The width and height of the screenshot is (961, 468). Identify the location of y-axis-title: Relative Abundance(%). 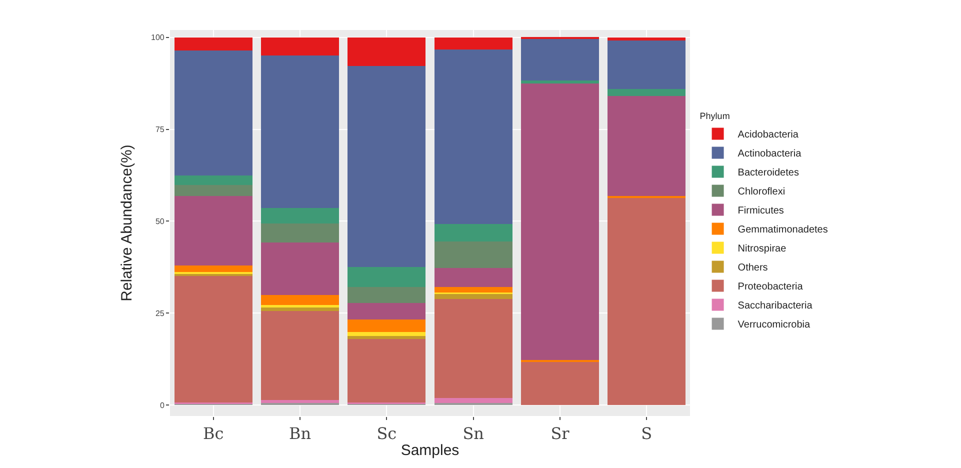
(127, 223).